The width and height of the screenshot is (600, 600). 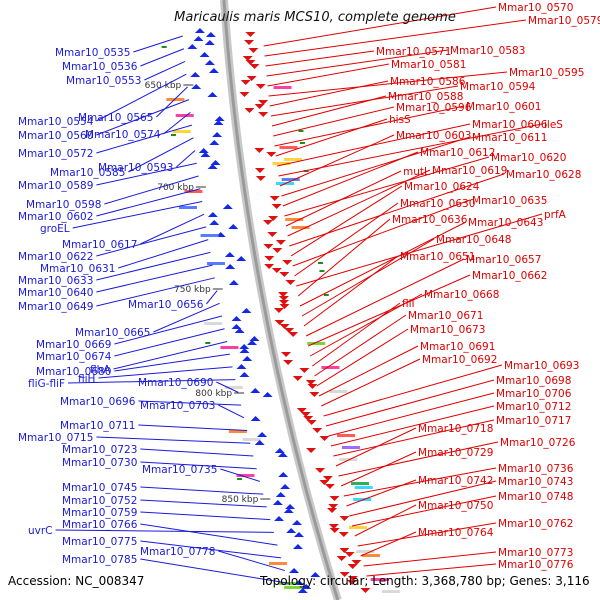 What do you see at coordinates (455, 481) in the screenshot?
I see `right-gene-label: Mmar10_0742` at bounding box center [455, 481].